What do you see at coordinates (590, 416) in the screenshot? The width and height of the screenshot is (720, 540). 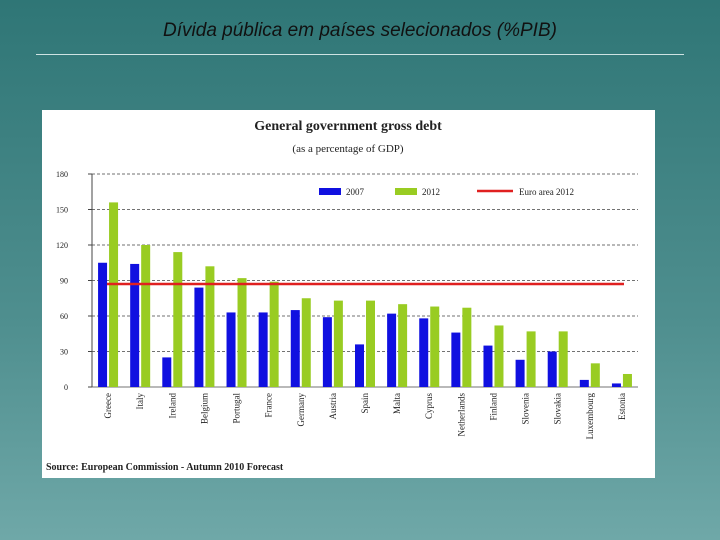 I see `x-tick-label: Luxembourg` at bounding box center [590, 416].